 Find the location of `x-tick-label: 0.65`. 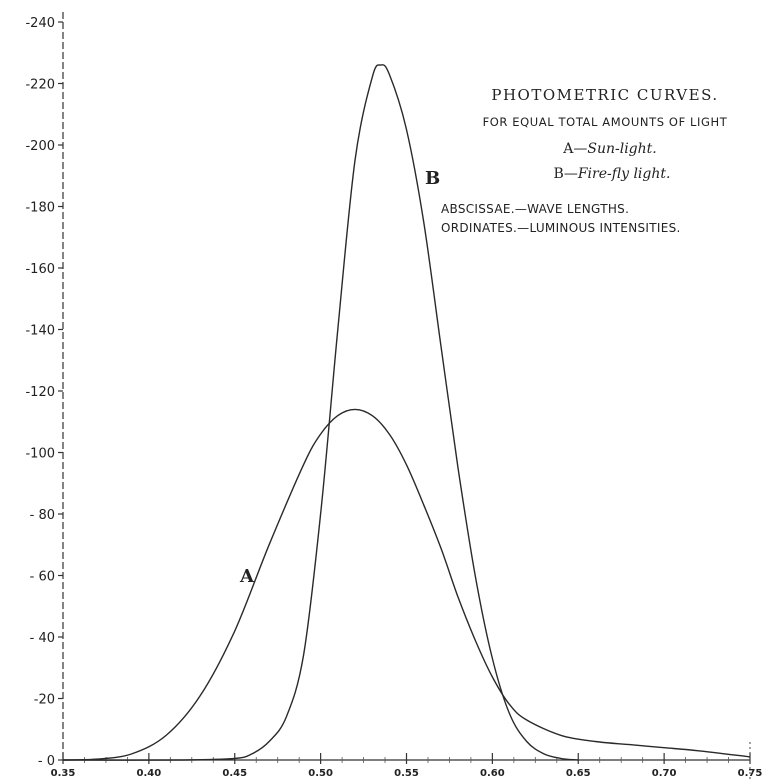

x-tick-label: 0.65 is located at coordinates (578, 773).